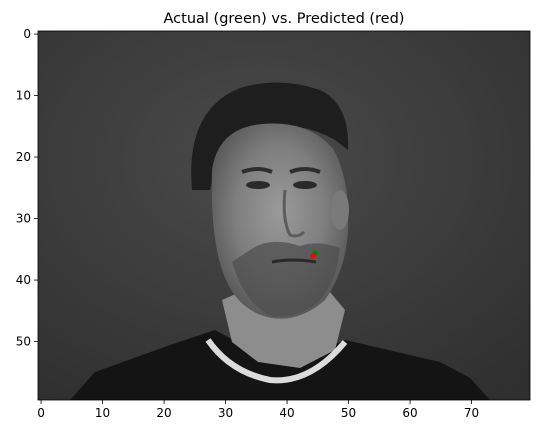 The width and height of the screenshot is (540, 435). I want to click on y-tick-label: 40, so click(23, 280).